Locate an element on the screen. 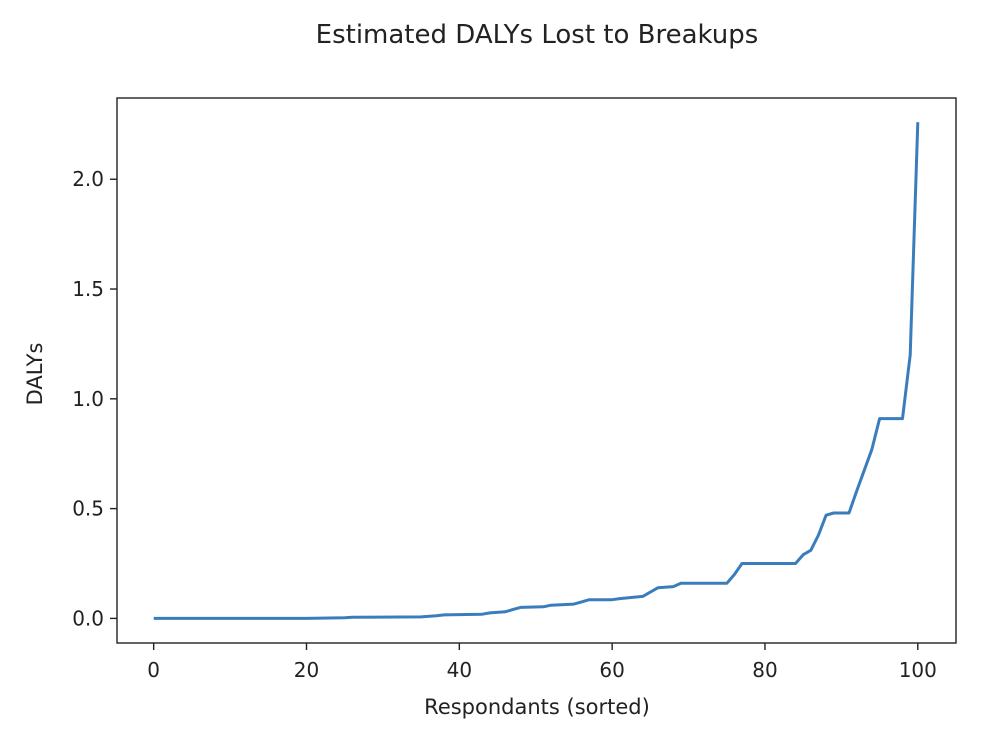 The height and width of the screenshot is (746, 994). y-axis: 0.0 0.5 1.0 1.5 2.0 is located at coordinates (94, 398).